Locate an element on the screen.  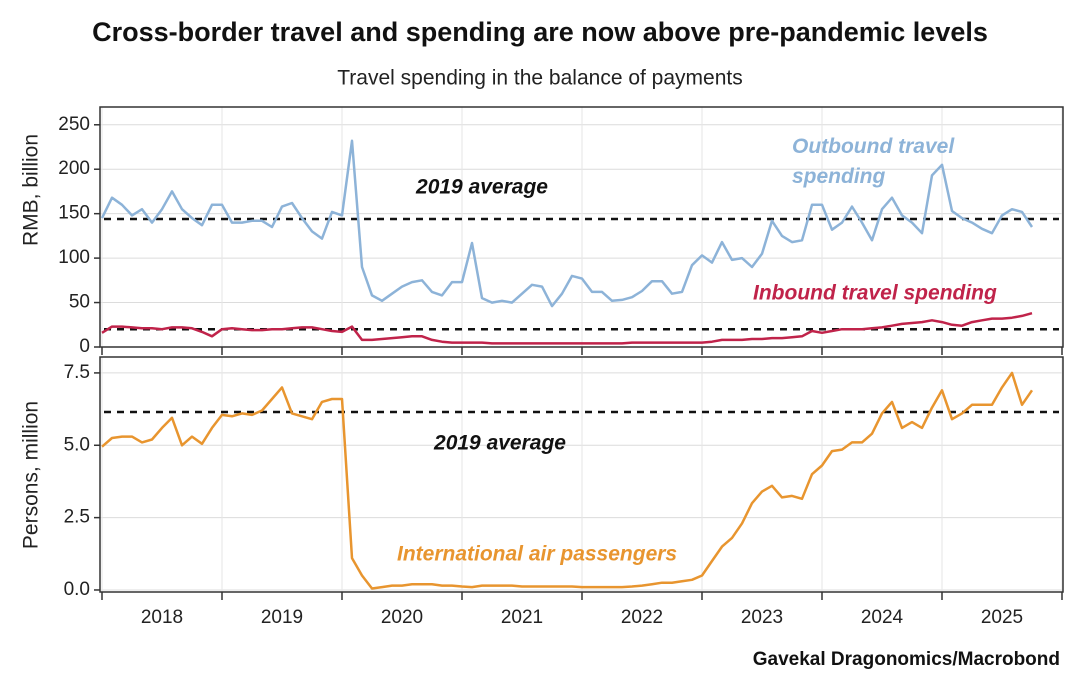
source: Gavekal Dragonomics/Macrobond is located at coordinates (906, 659).